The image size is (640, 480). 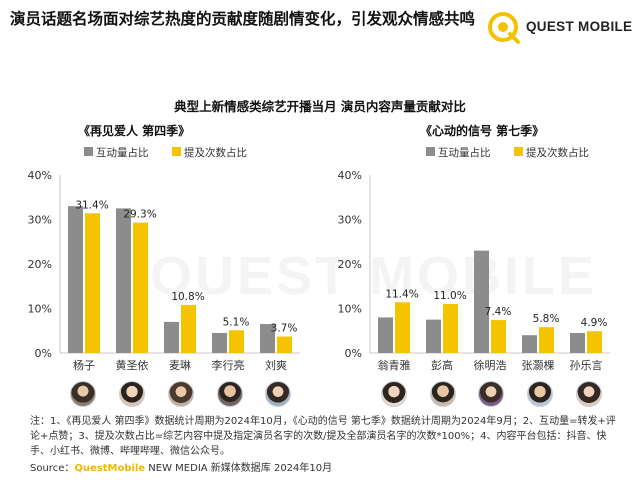 I want to click on chart-title: 《再见爱人 第四季》, so click(x=134, y=130).